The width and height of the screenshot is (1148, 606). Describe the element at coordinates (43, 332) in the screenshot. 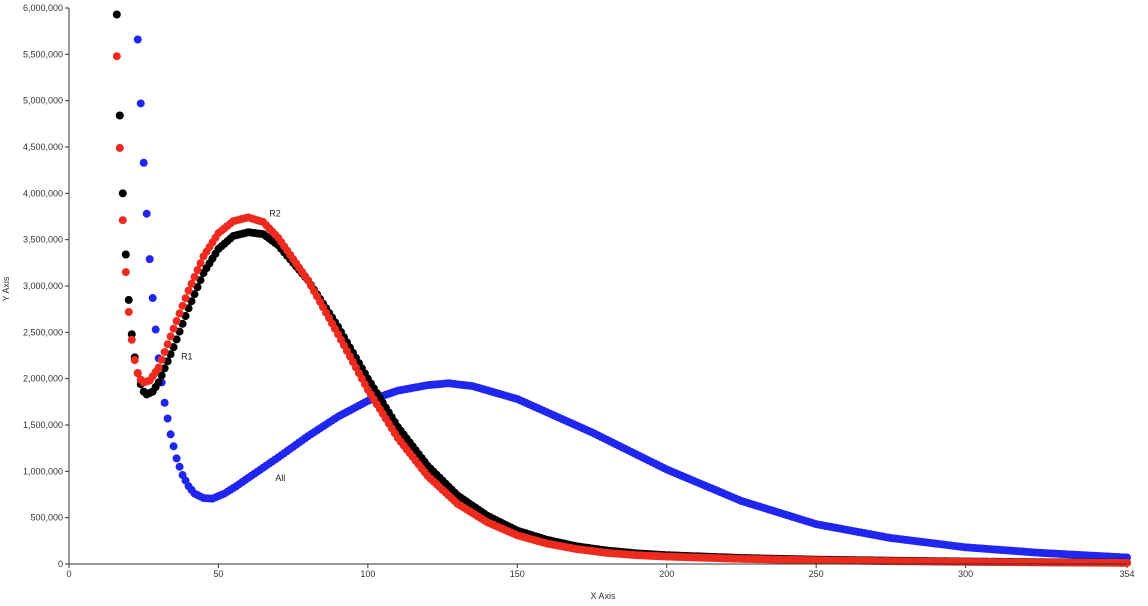

I see `y-tick-label: 2,500,000` at that location.